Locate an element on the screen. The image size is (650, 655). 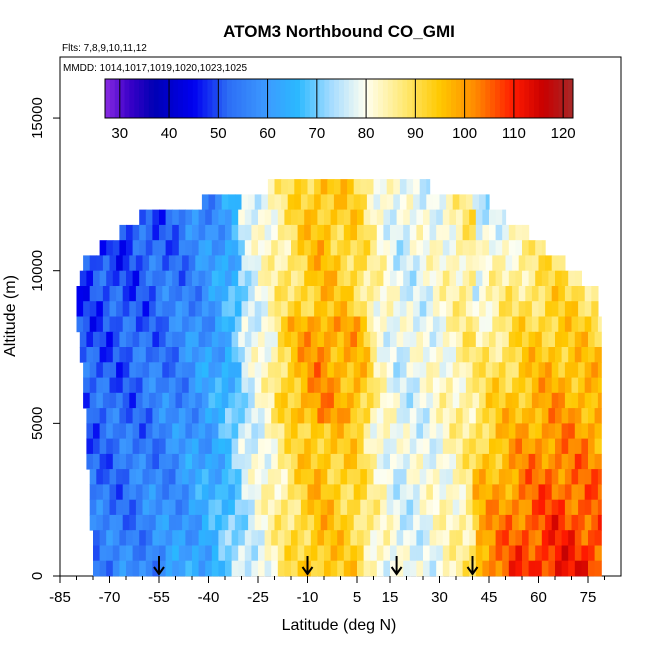
x-tick-label: -25 is located at coordinates (258, 597).